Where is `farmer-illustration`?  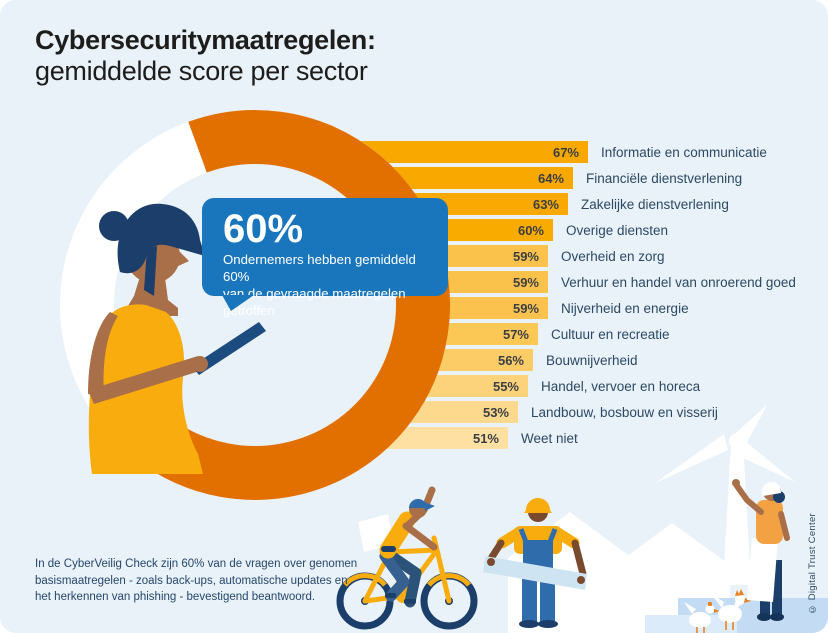
farmer-illustration is located at coordinates (761, 550).